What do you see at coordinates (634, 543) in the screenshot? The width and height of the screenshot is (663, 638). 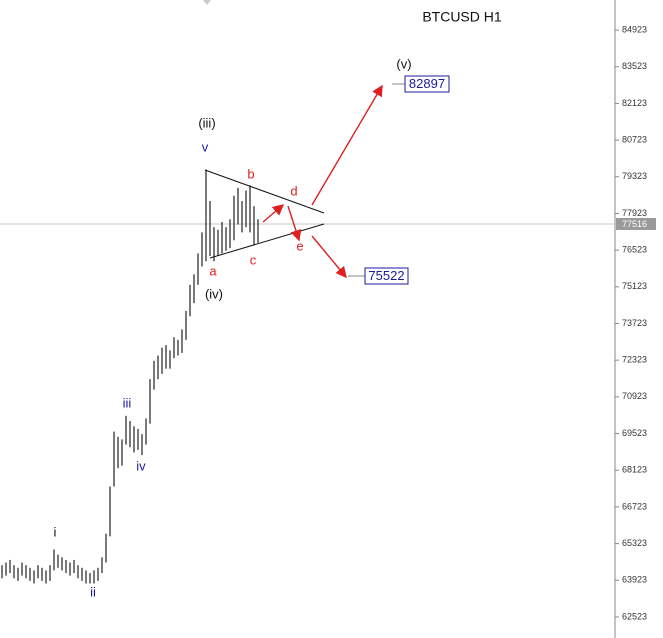 I see `y-tick-label: 65323` at bounding box center [634, 543].